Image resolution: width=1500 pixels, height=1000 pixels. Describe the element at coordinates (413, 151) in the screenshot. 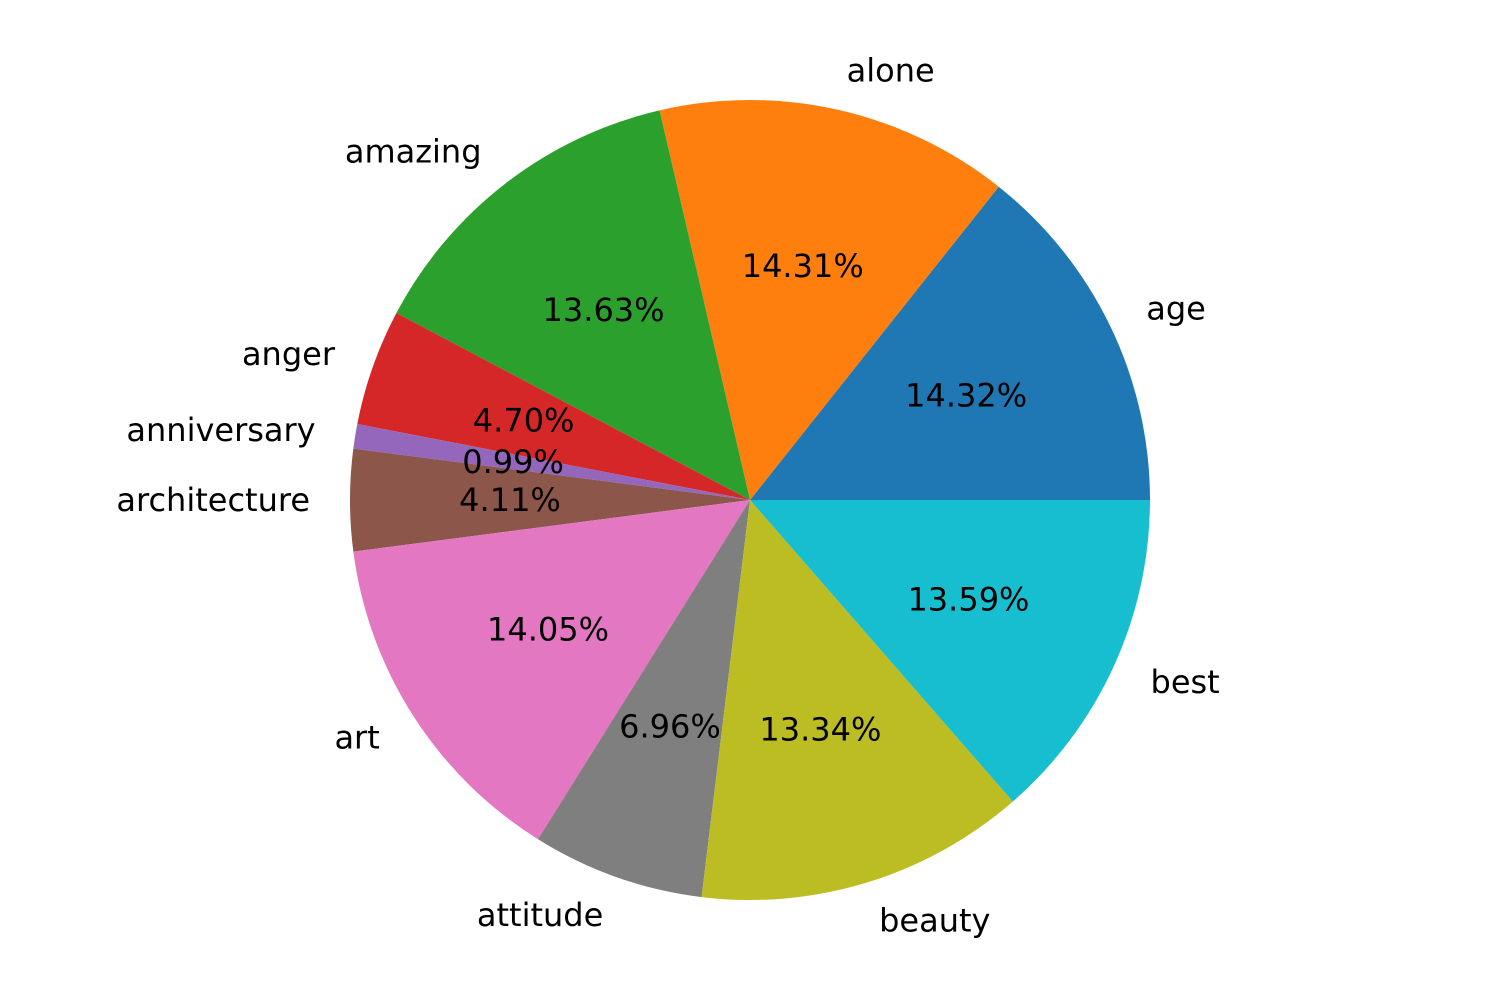

I see `slice-label-amazing: amazing` at that location.